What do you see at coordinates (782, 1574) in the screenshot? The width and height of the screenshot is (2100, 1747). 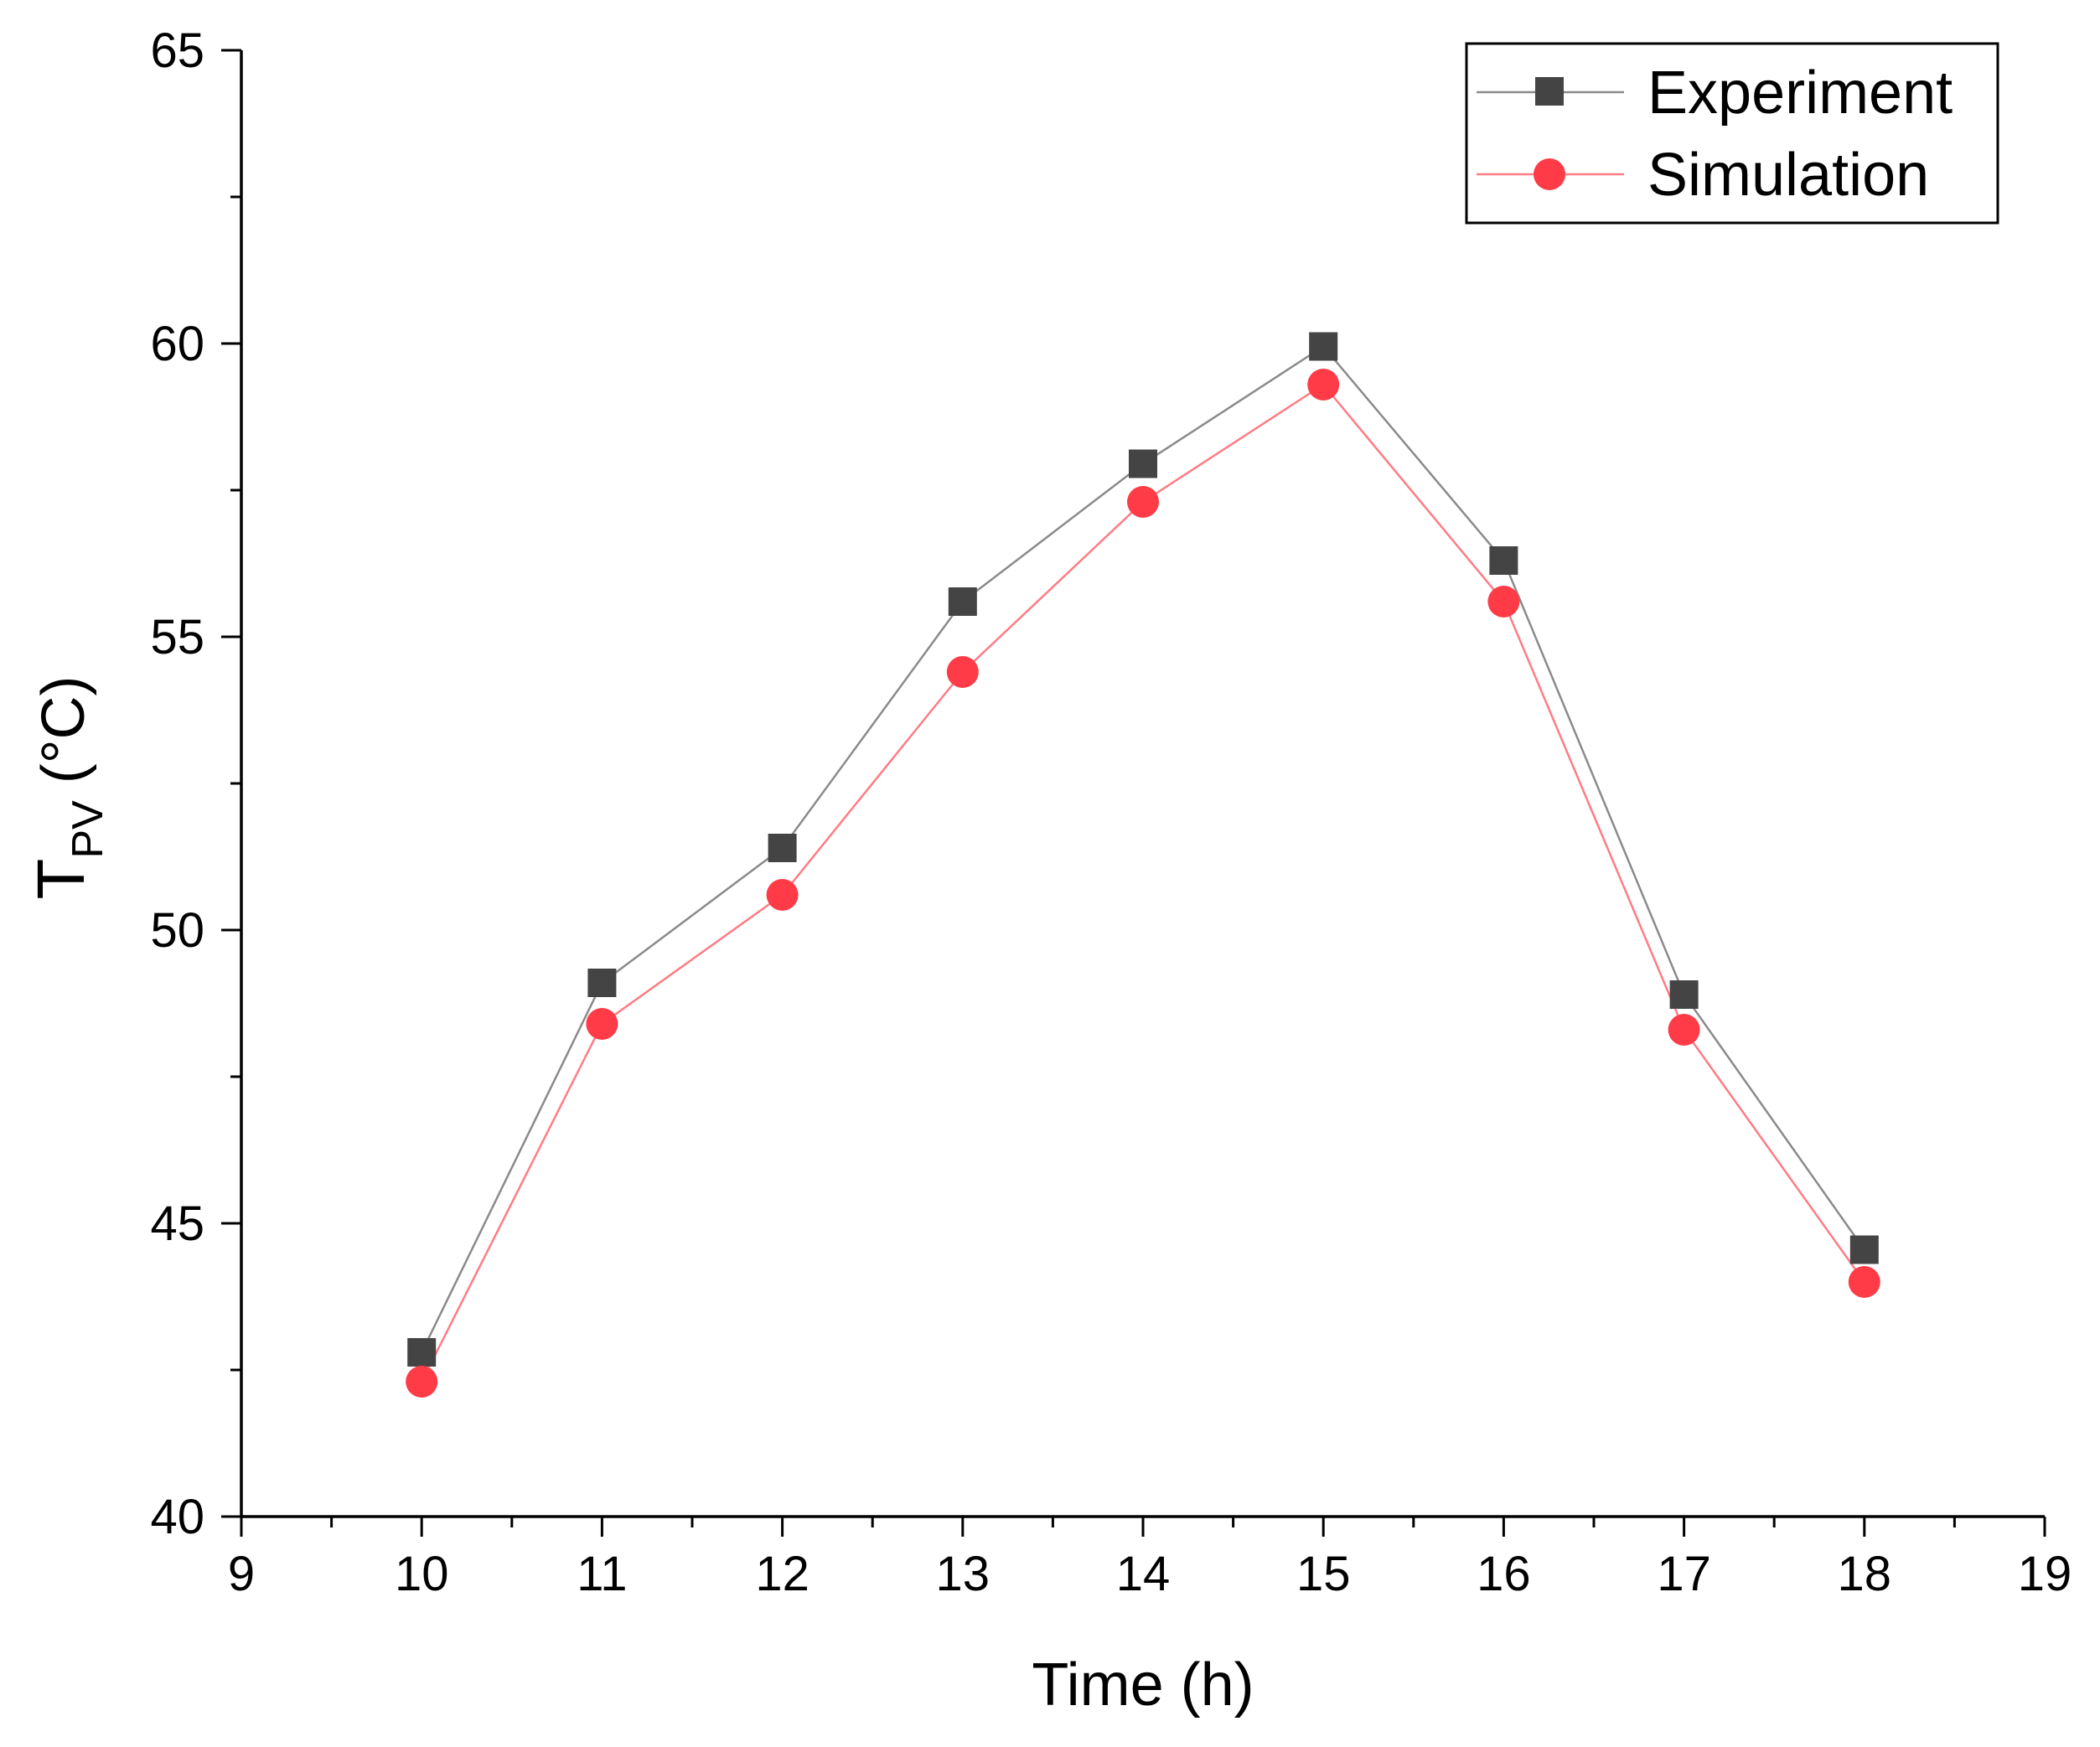 I see `x-tick-label: 12` at bounding box center [782, 1574].